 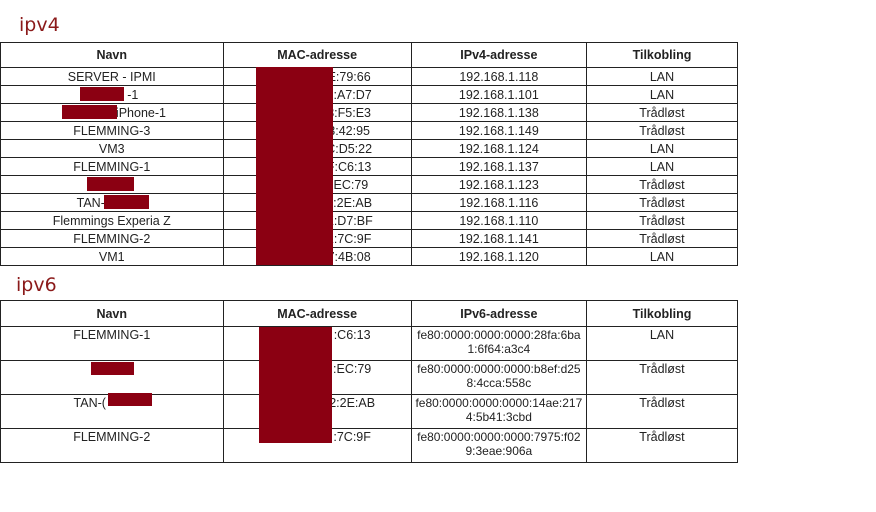 I want to click on redaction-block-ipv4-name-row3, so click(x=89, y=112).